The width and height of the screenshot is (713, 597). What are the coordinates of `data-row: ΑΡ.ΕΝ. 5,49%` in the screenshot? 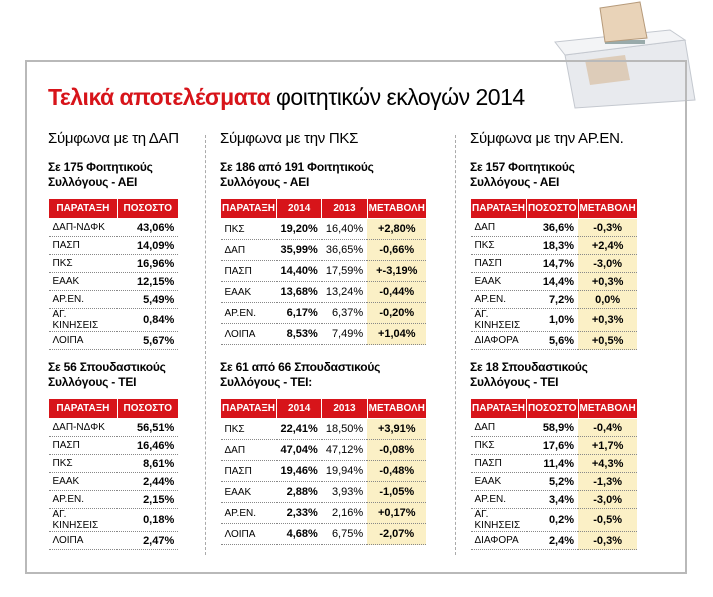 It's located at (113, 299).